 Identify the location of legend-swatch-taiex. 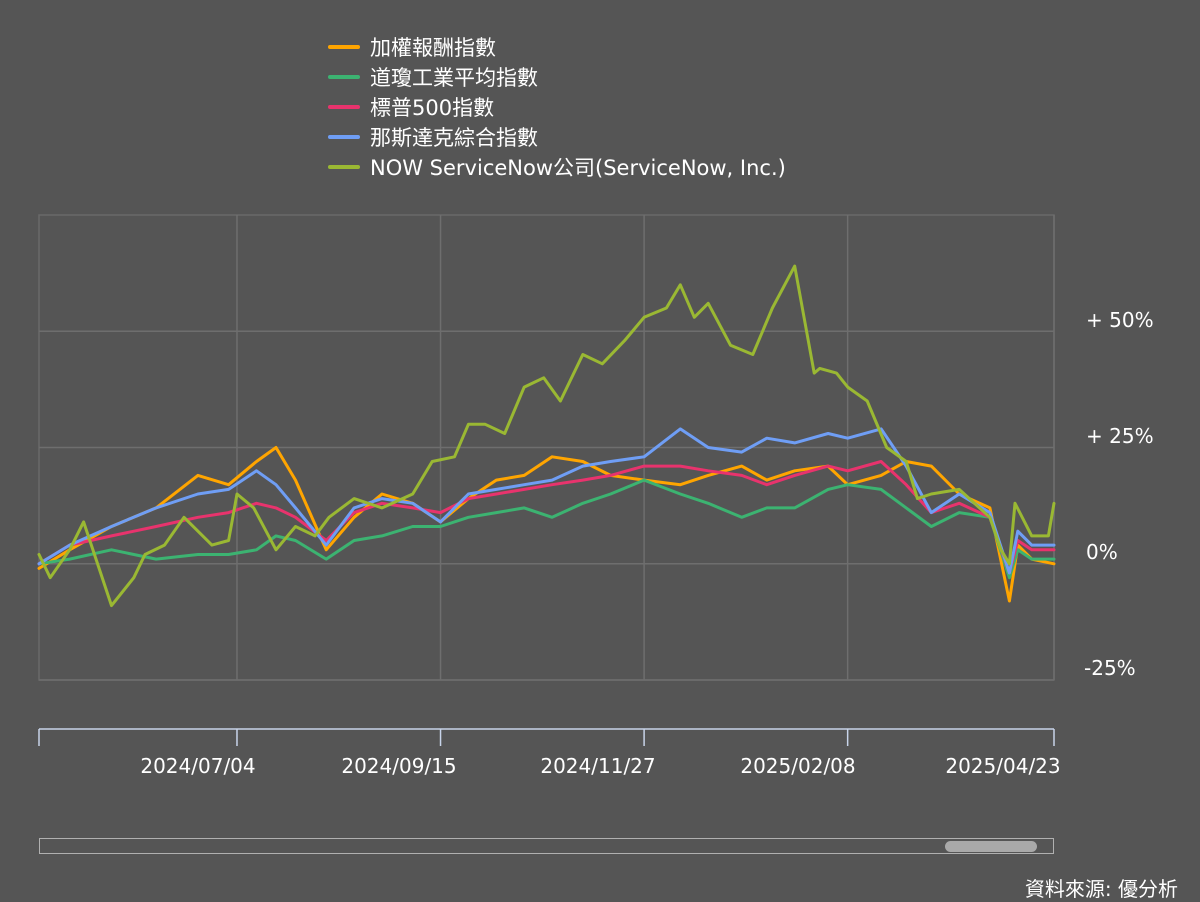
(344, 47).